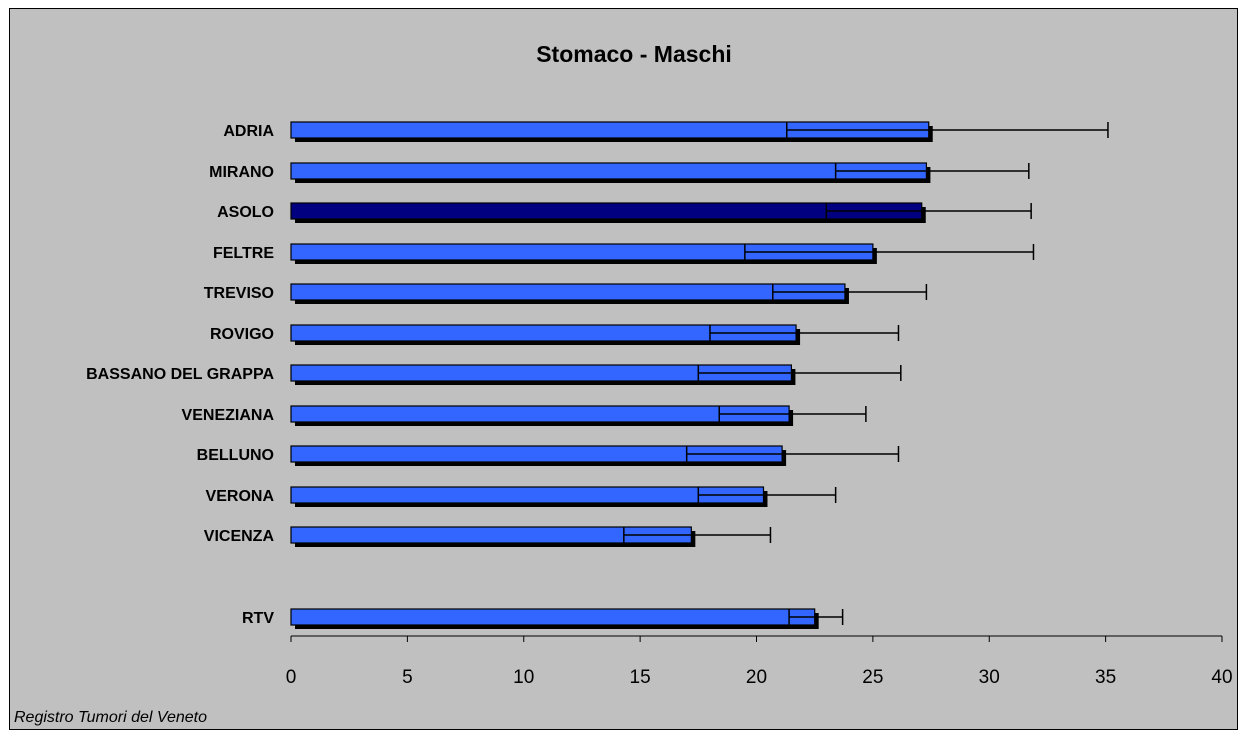 This screenshot has height=731, width=1249. What do you see at coordinates (609, 171) in the screenshot?
I see `bar-mirano` at bounding box center [609, 171].